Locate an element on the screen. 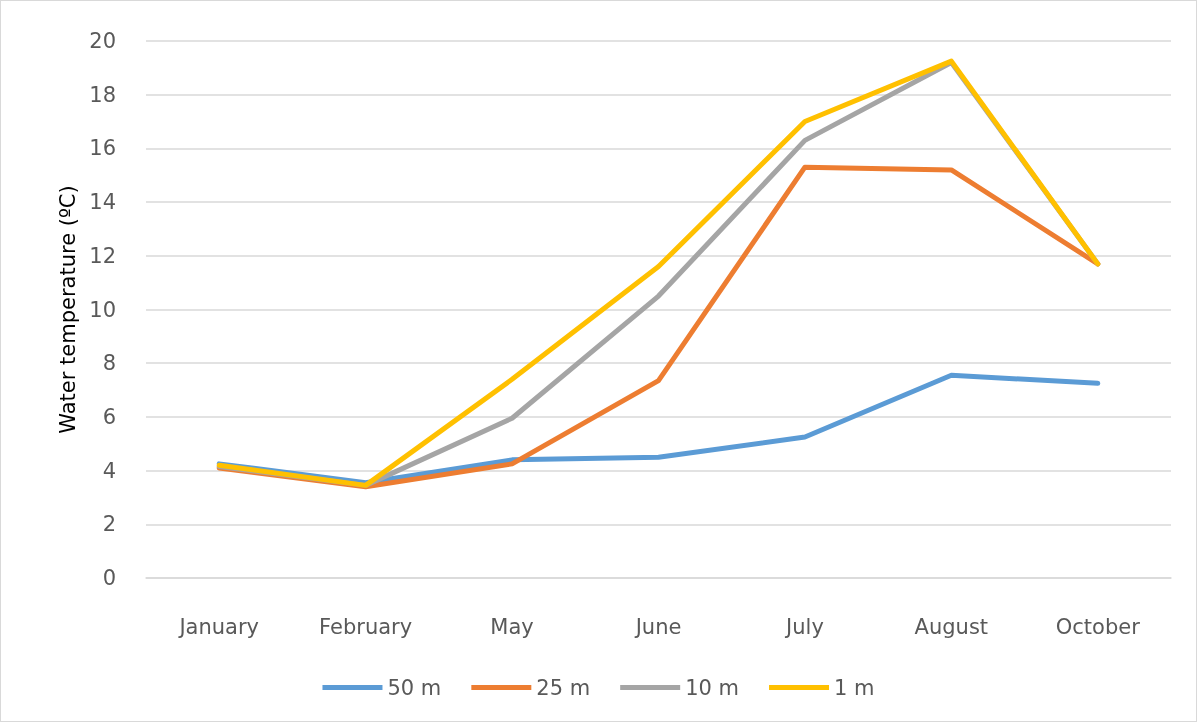 Image resolution: width=1197 pixels, height=722 pixels. y-tick-label: 4 is located at coordinates (109, 470).